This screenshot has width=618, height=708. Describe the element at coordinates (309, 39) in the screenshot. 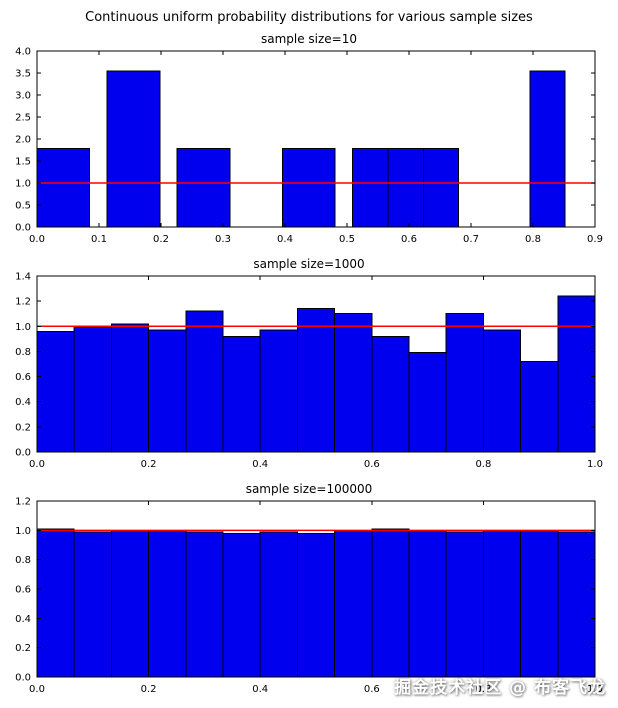

I see `subplot-title-sample-size-10: sample size=10` at that location.